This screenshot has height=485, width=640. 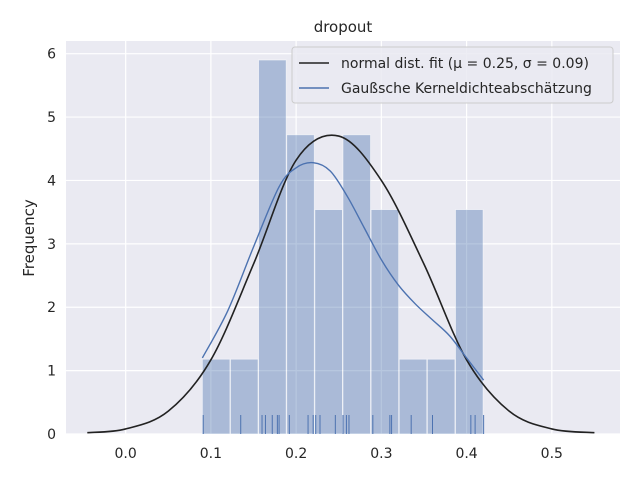 I want to click on legend-kde-label: Gaußsche Kerneldichteabschätzung, so click(x=466, y=89).